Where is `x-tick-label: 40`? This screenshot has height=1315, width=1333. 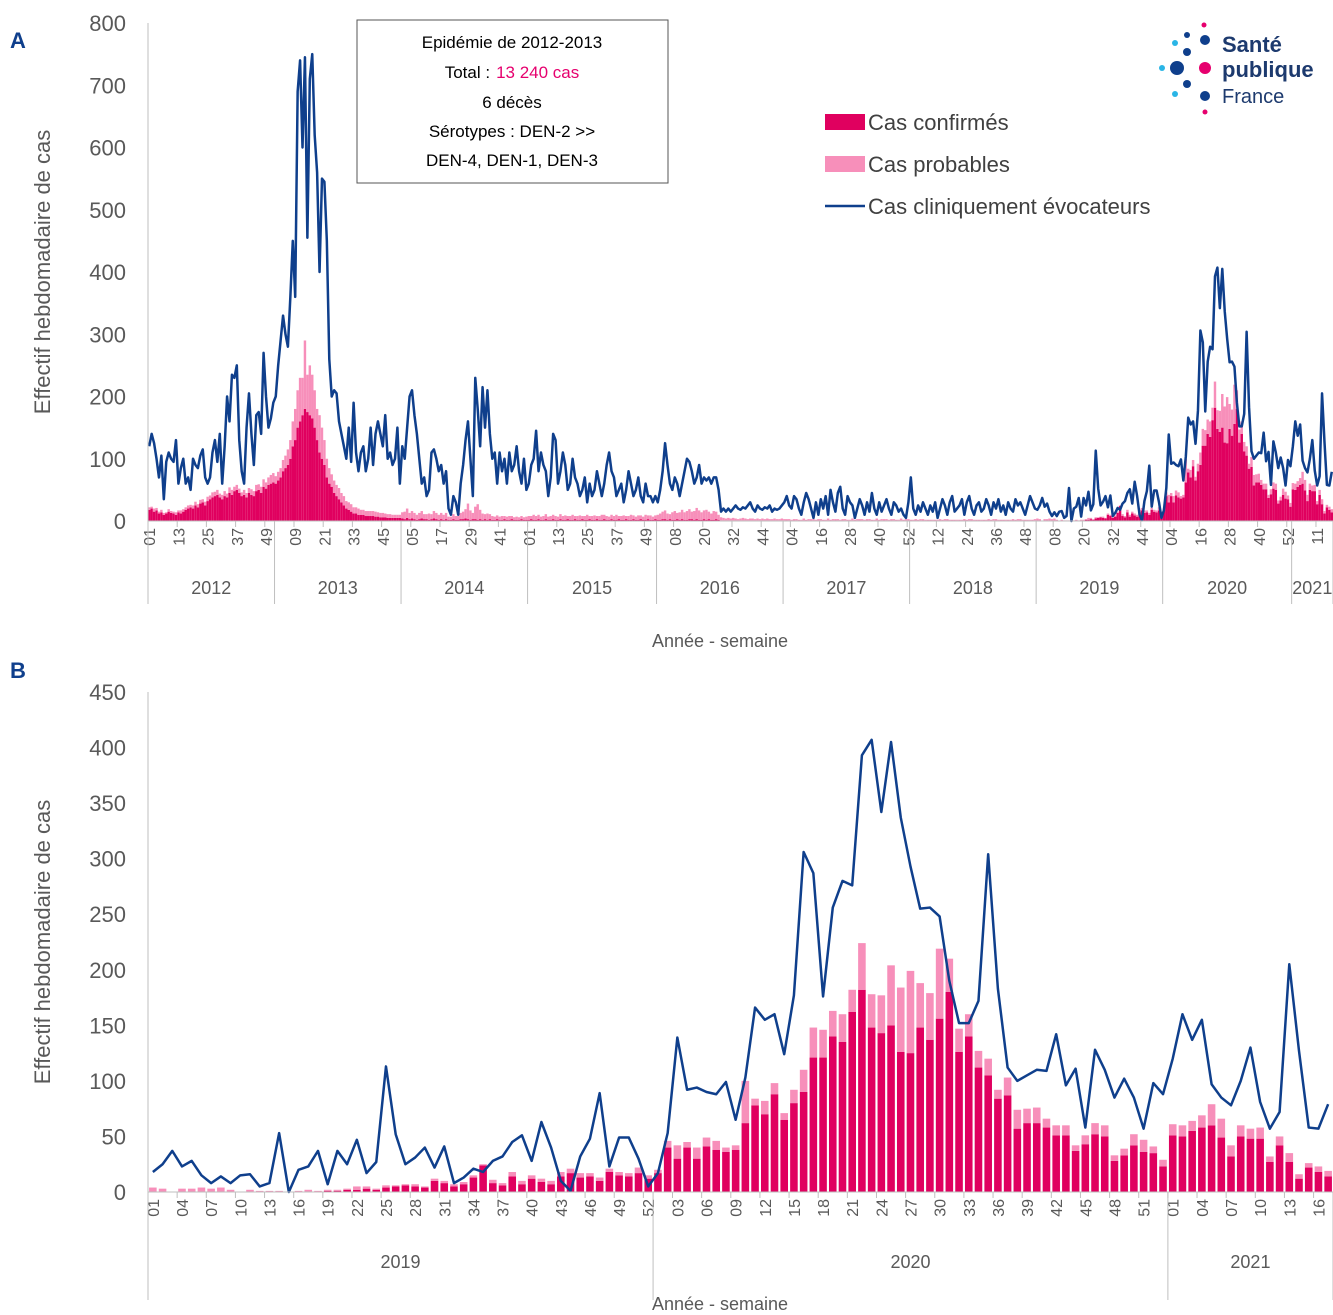 x-tick-label: 40 is located at coordinates (1260, 537).